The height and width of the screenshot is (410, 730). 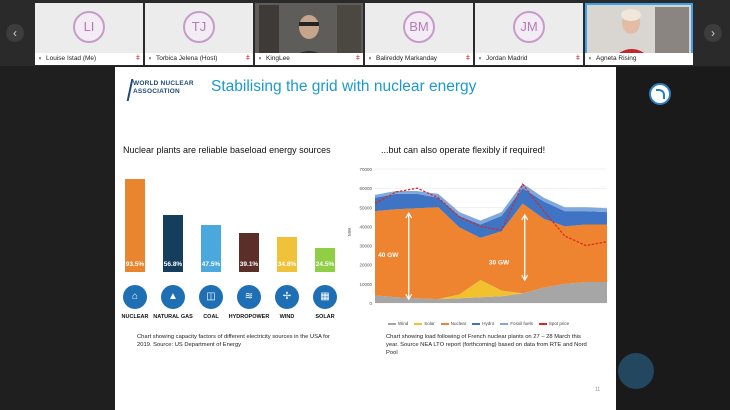 What do you see at coordinates (516, 323) in the screenshot?
I see `legend-entry: Fossil fuels` at bounding box center [516, 323].